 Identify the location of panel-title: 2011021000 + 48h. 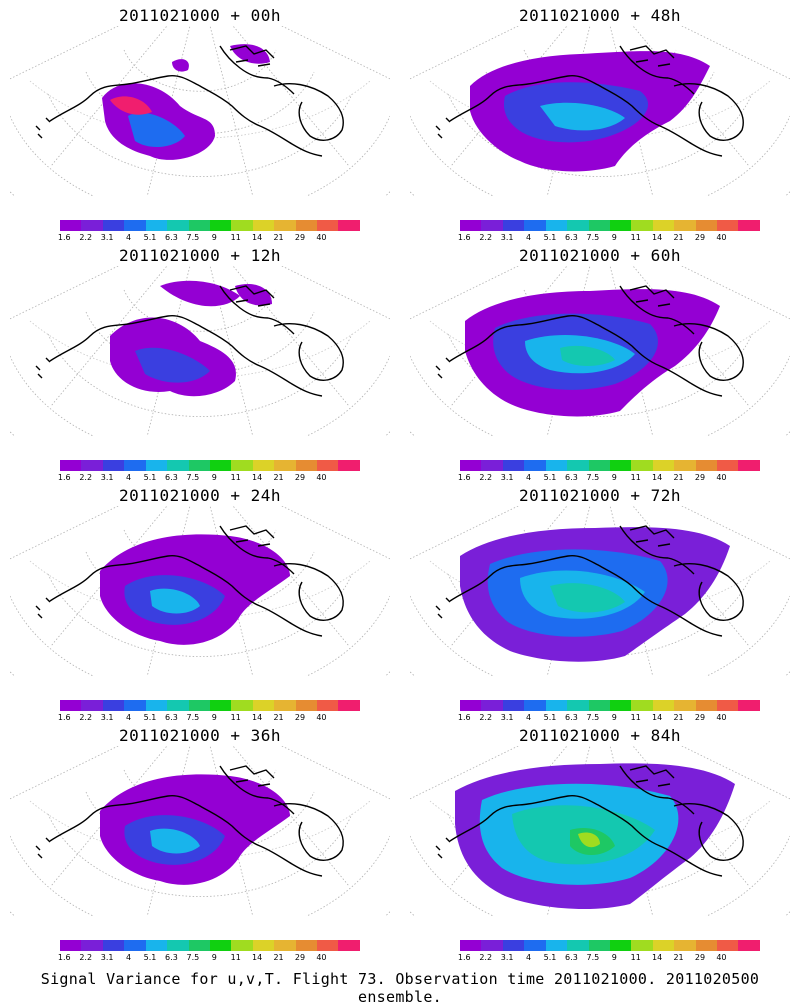
(600, 15).